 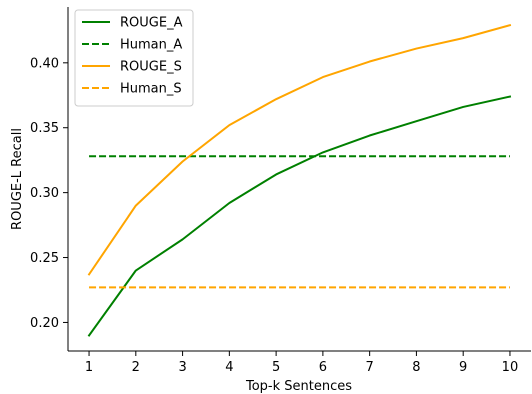 What do you see at coordinates (510, 367) in the screenshot?
I see `x-tick-label: 10` at bounding box center [510, 367].